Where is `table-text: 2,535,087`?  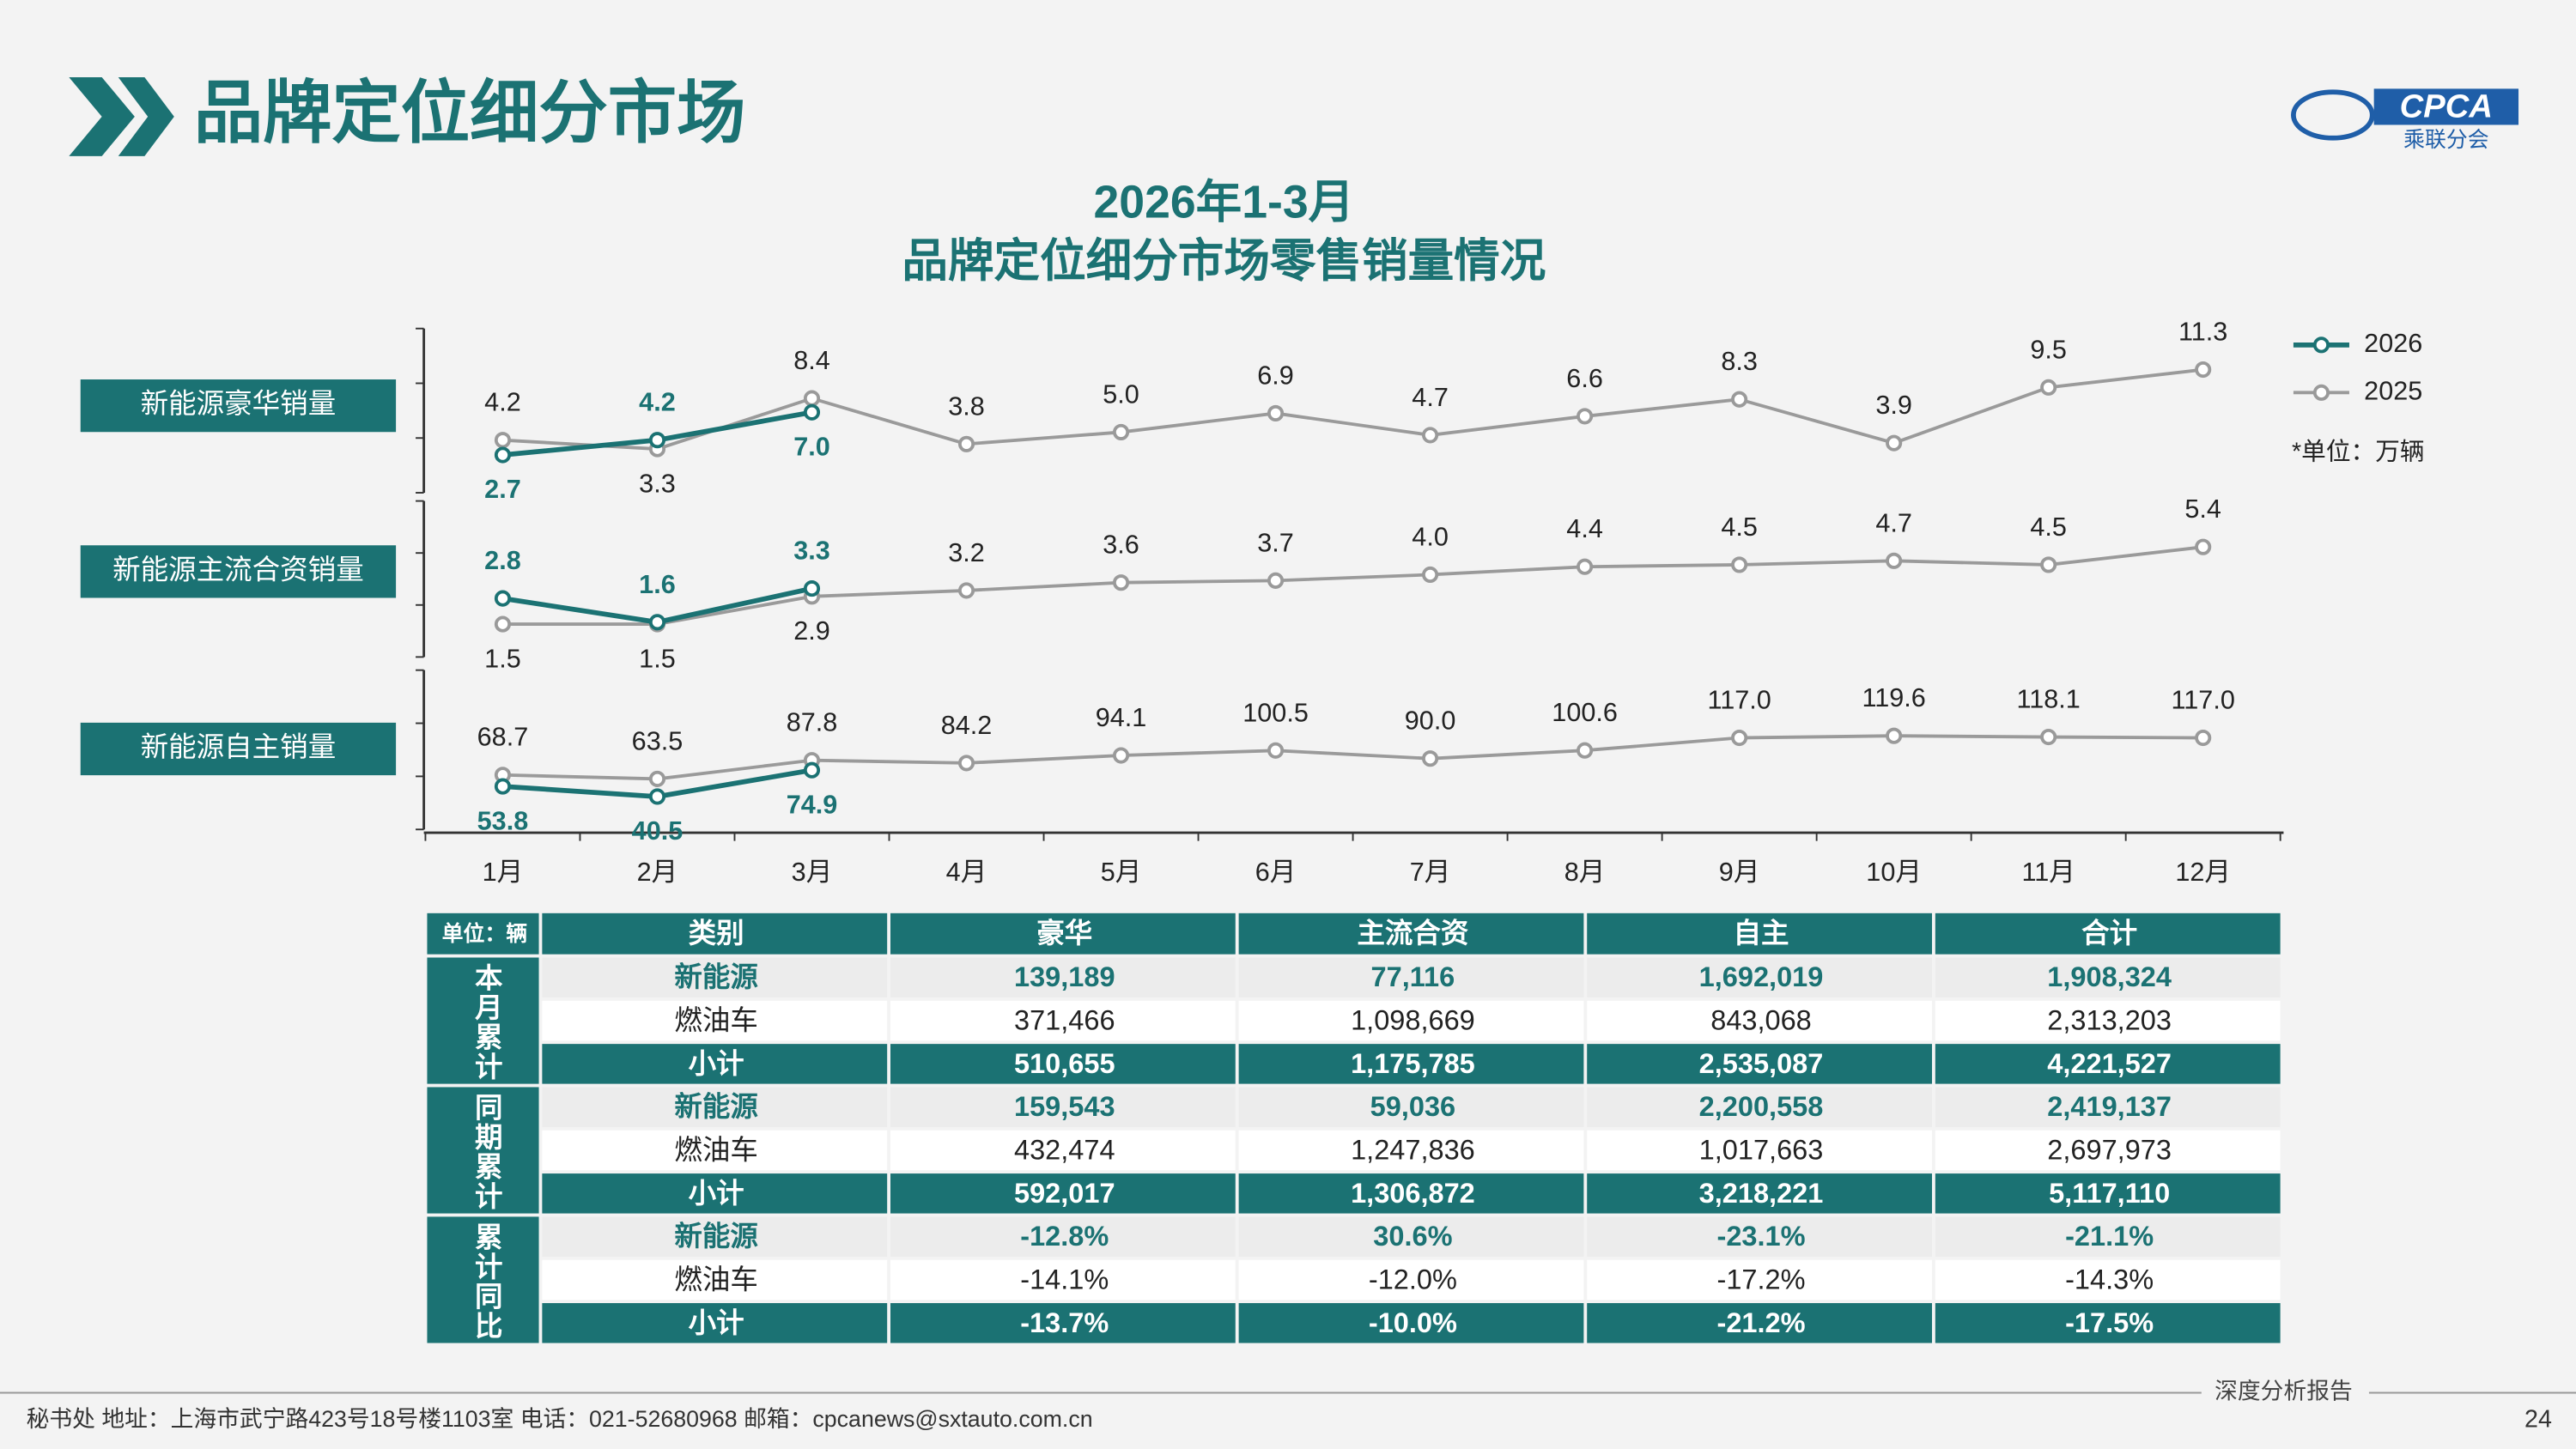 table-text: 2,535,087 is located at coordinates (1762, 1063).